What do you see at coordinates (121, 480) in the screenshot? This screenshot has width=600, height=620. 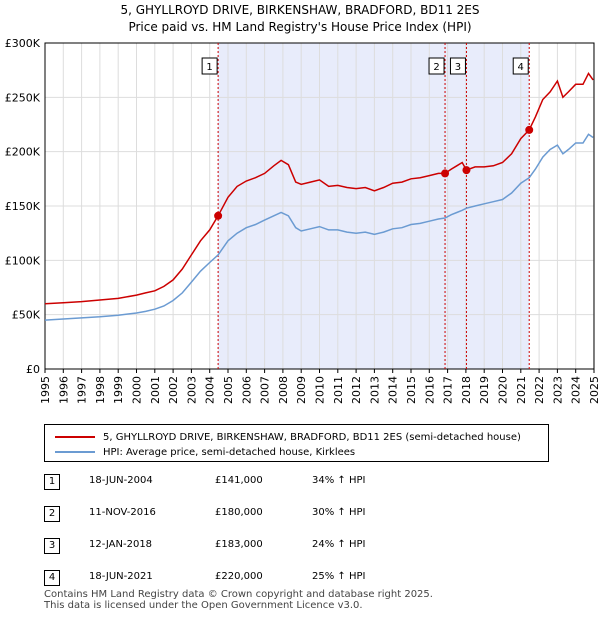 I see `sale-date: 18-JUN-2004` at bounding box center [121, 480].